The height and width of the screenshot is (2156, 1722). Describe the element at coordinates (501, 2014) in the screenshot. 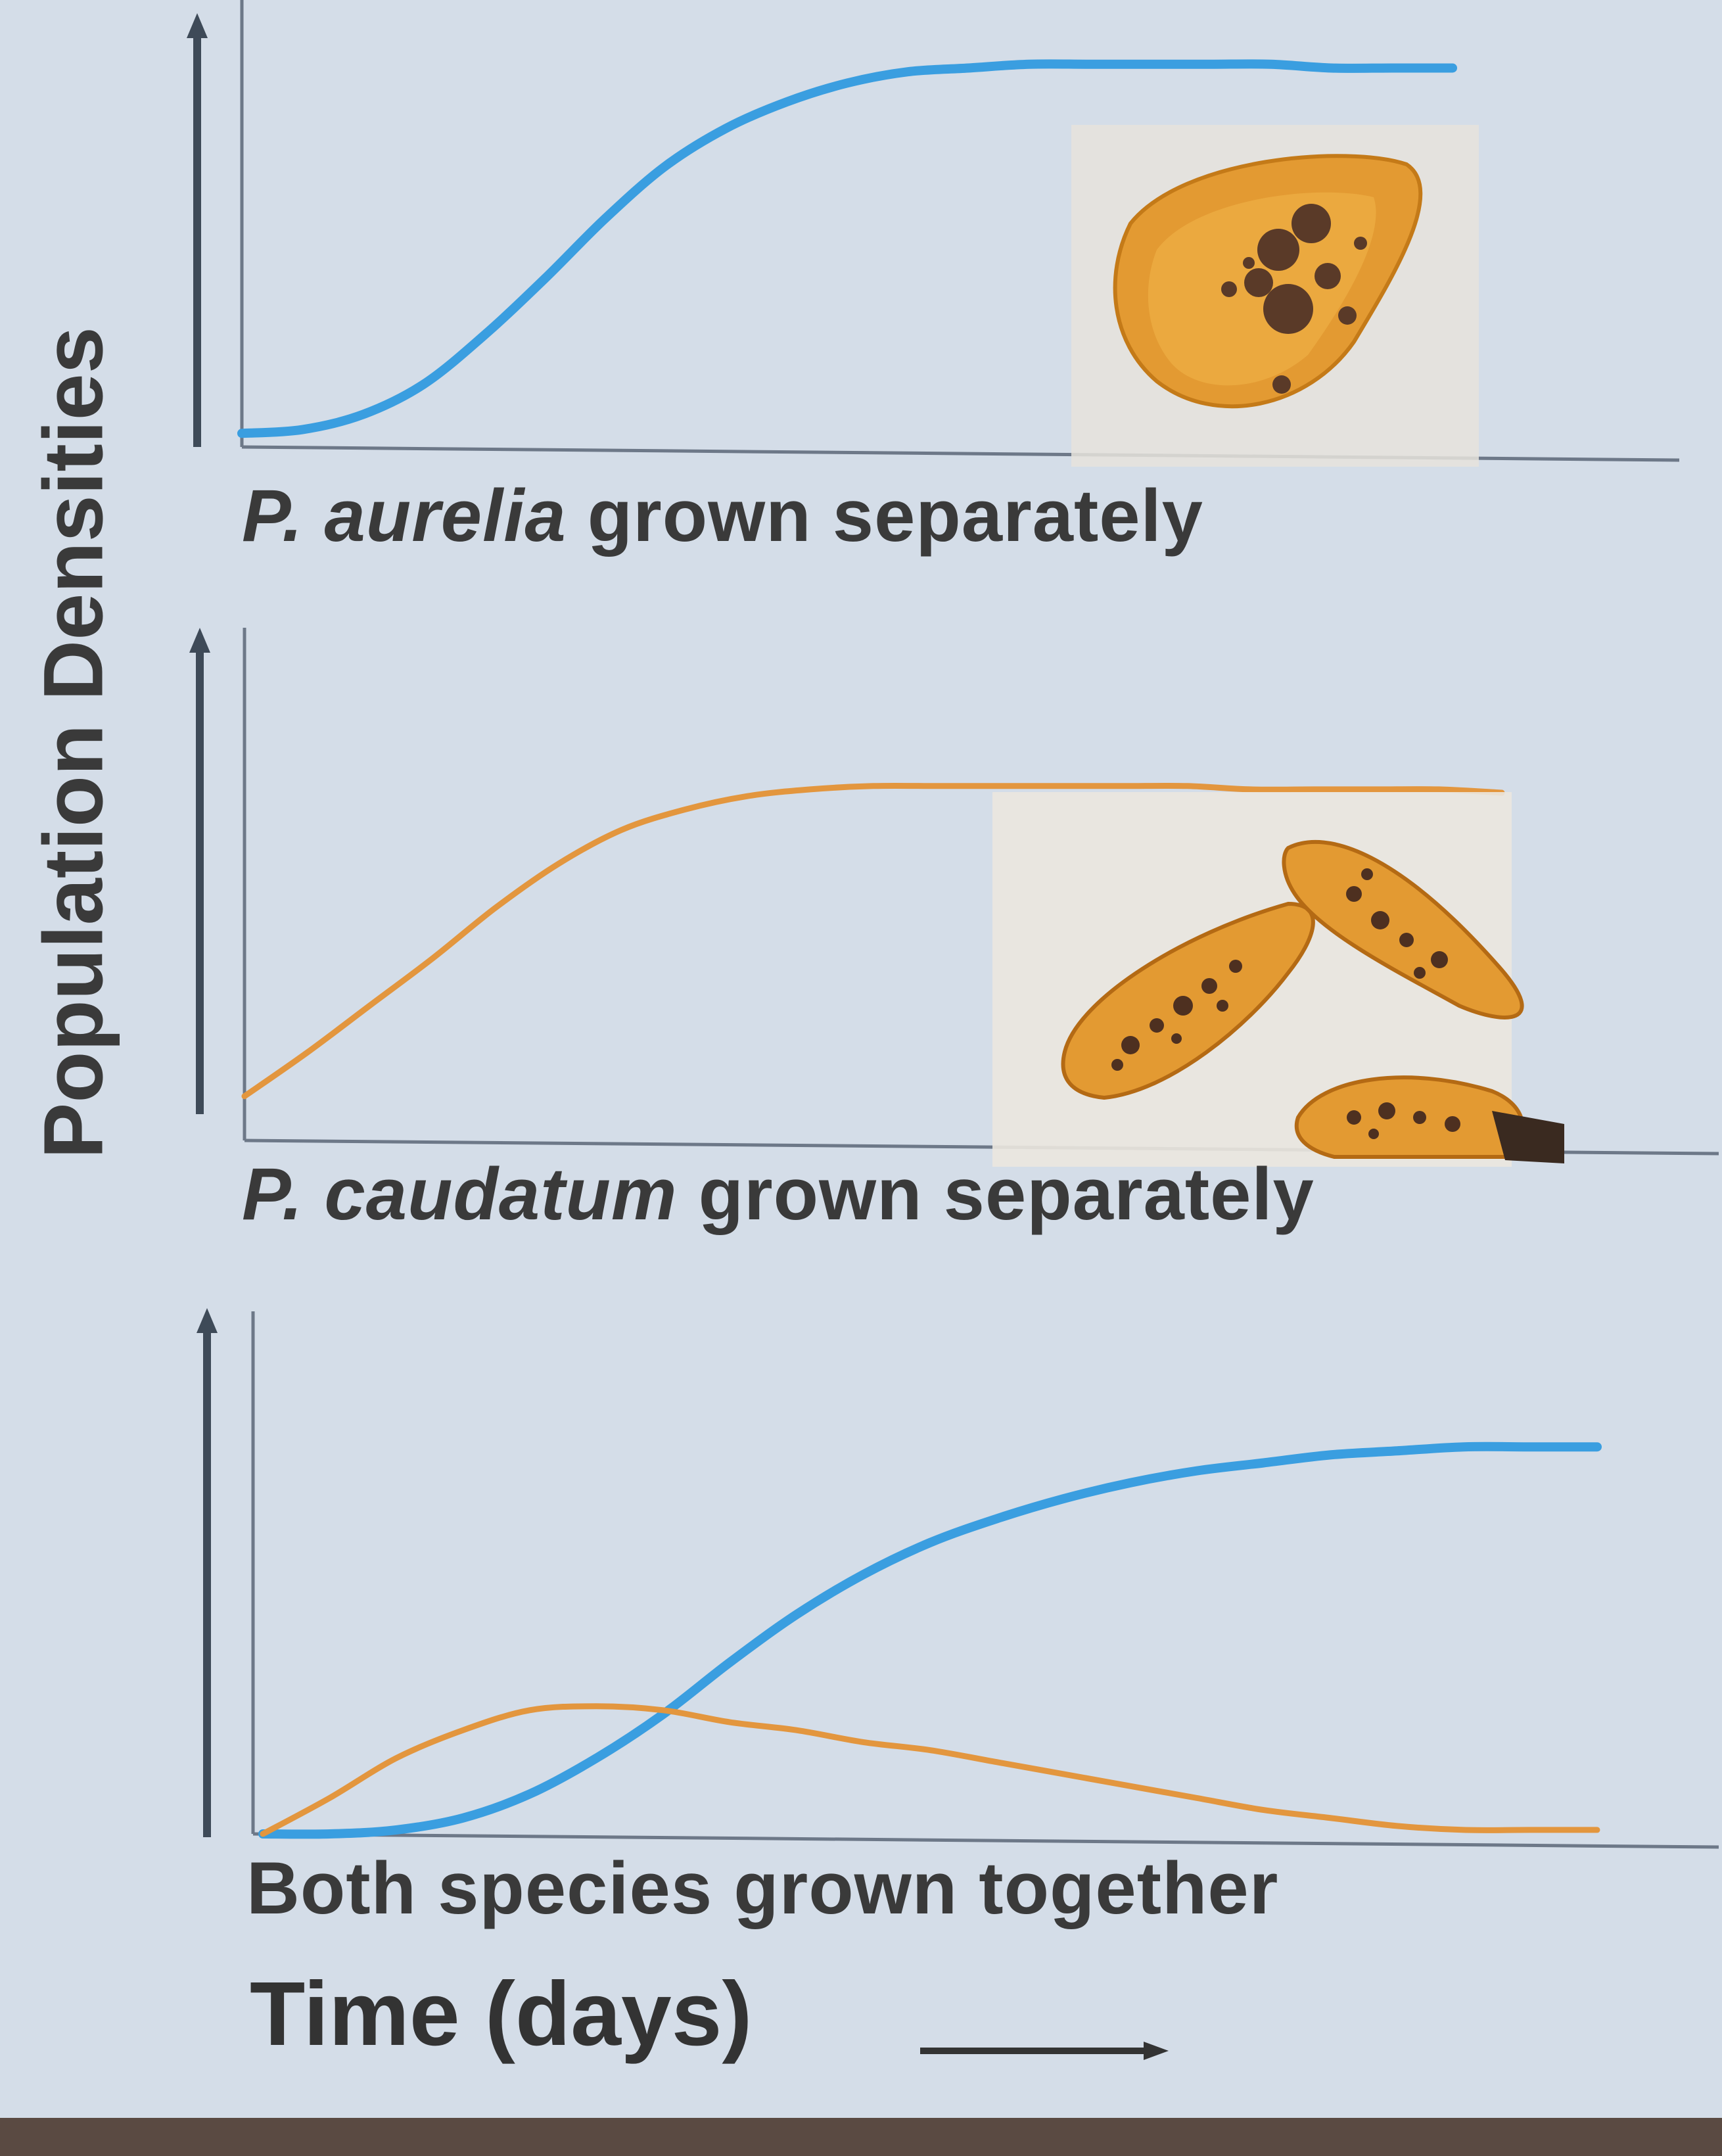

I see `x-axis-label: Time (days)` at that location.